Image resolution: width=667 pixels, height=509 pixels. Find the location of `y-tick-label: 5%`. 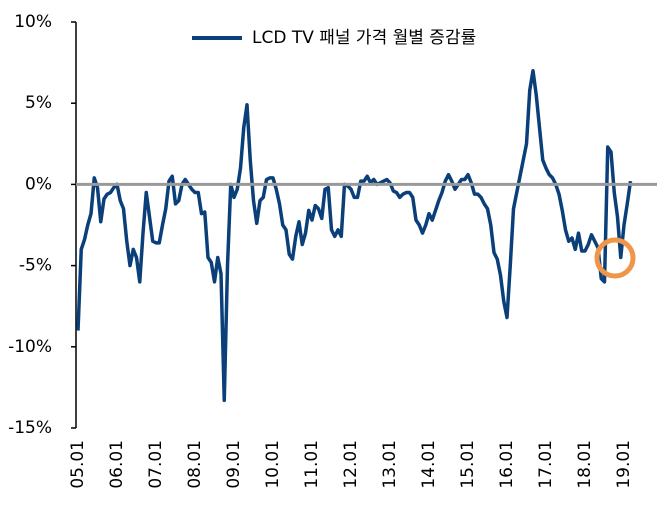

y-tick-label: 5% is located at coordinates (38, 103).